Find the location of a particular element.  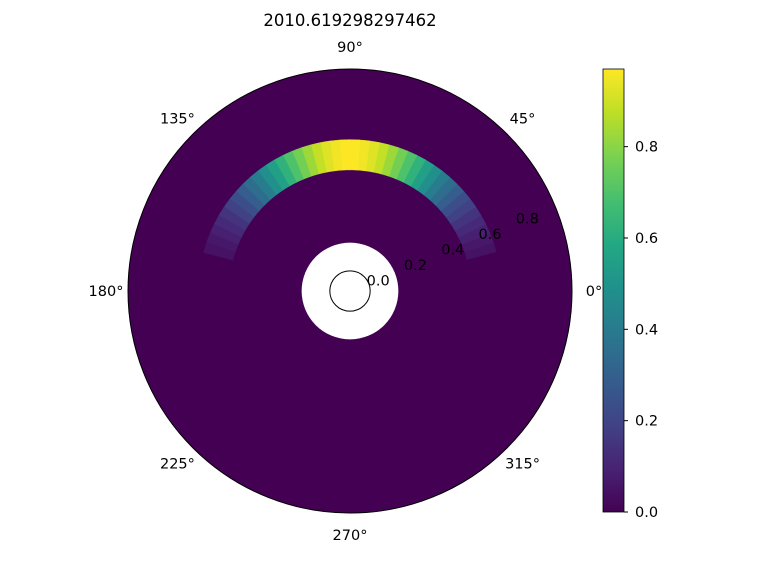

theta-tick-label: 180° is located at coordinates (106, 292).